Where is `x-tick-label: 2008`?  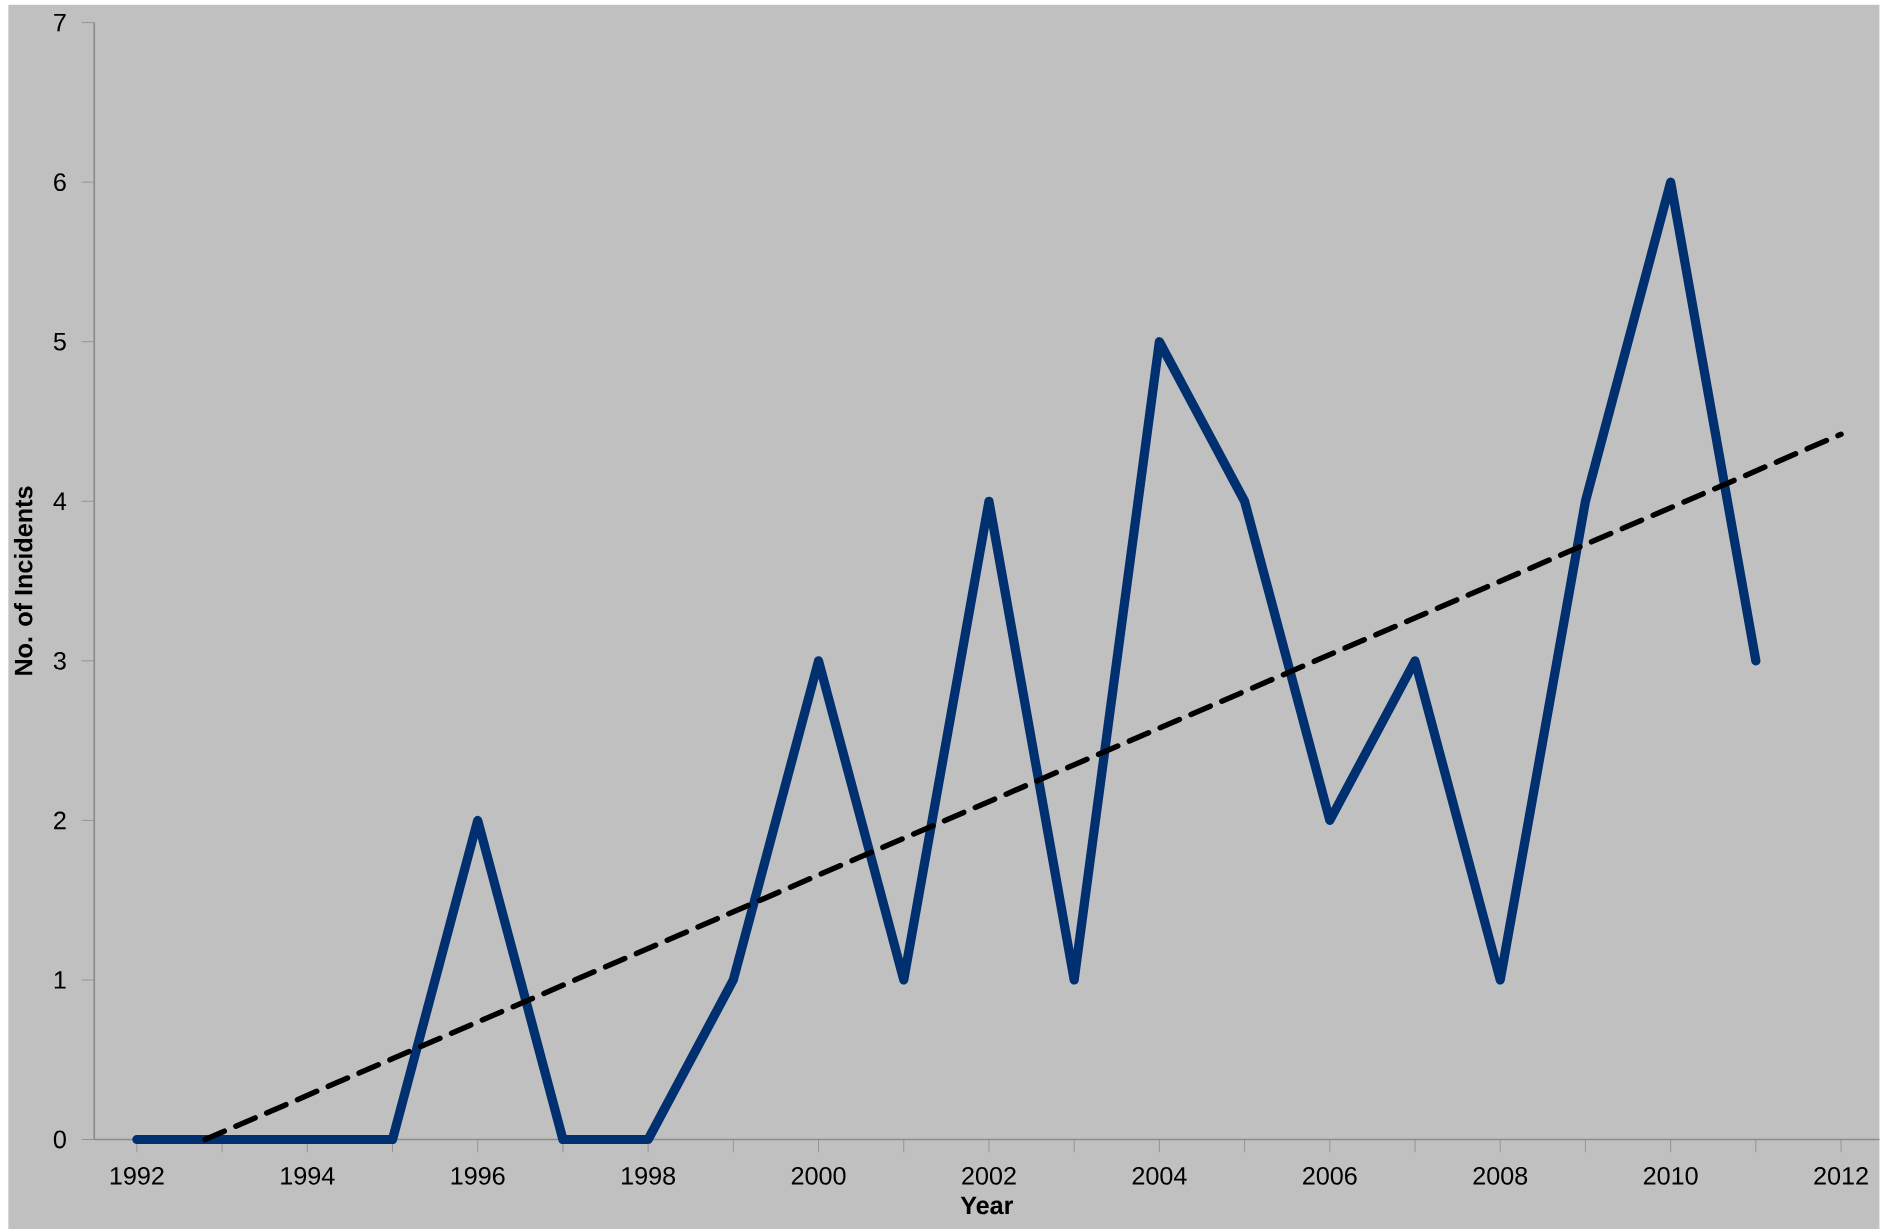 x-tick-label: 2008 is located at coordinates (1500, 1175).